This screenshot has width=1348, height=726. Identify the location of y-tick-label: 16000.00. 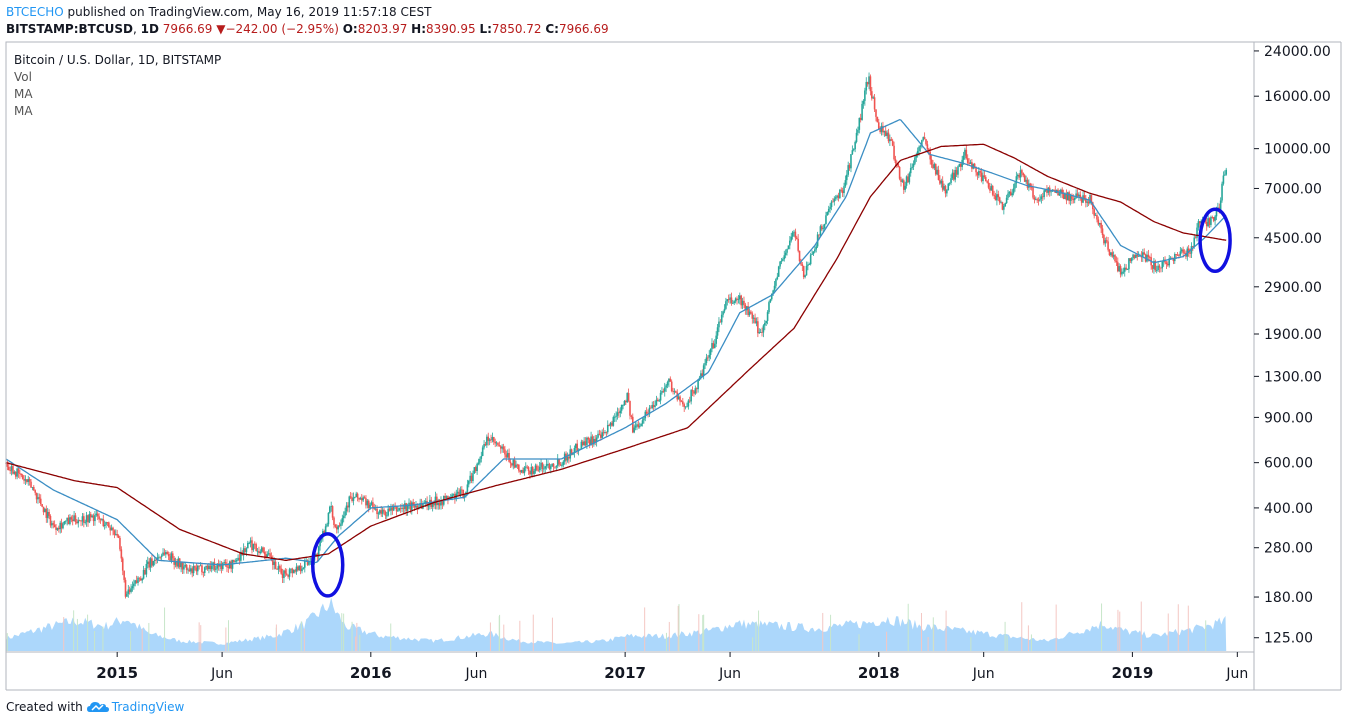
(1297, 97).